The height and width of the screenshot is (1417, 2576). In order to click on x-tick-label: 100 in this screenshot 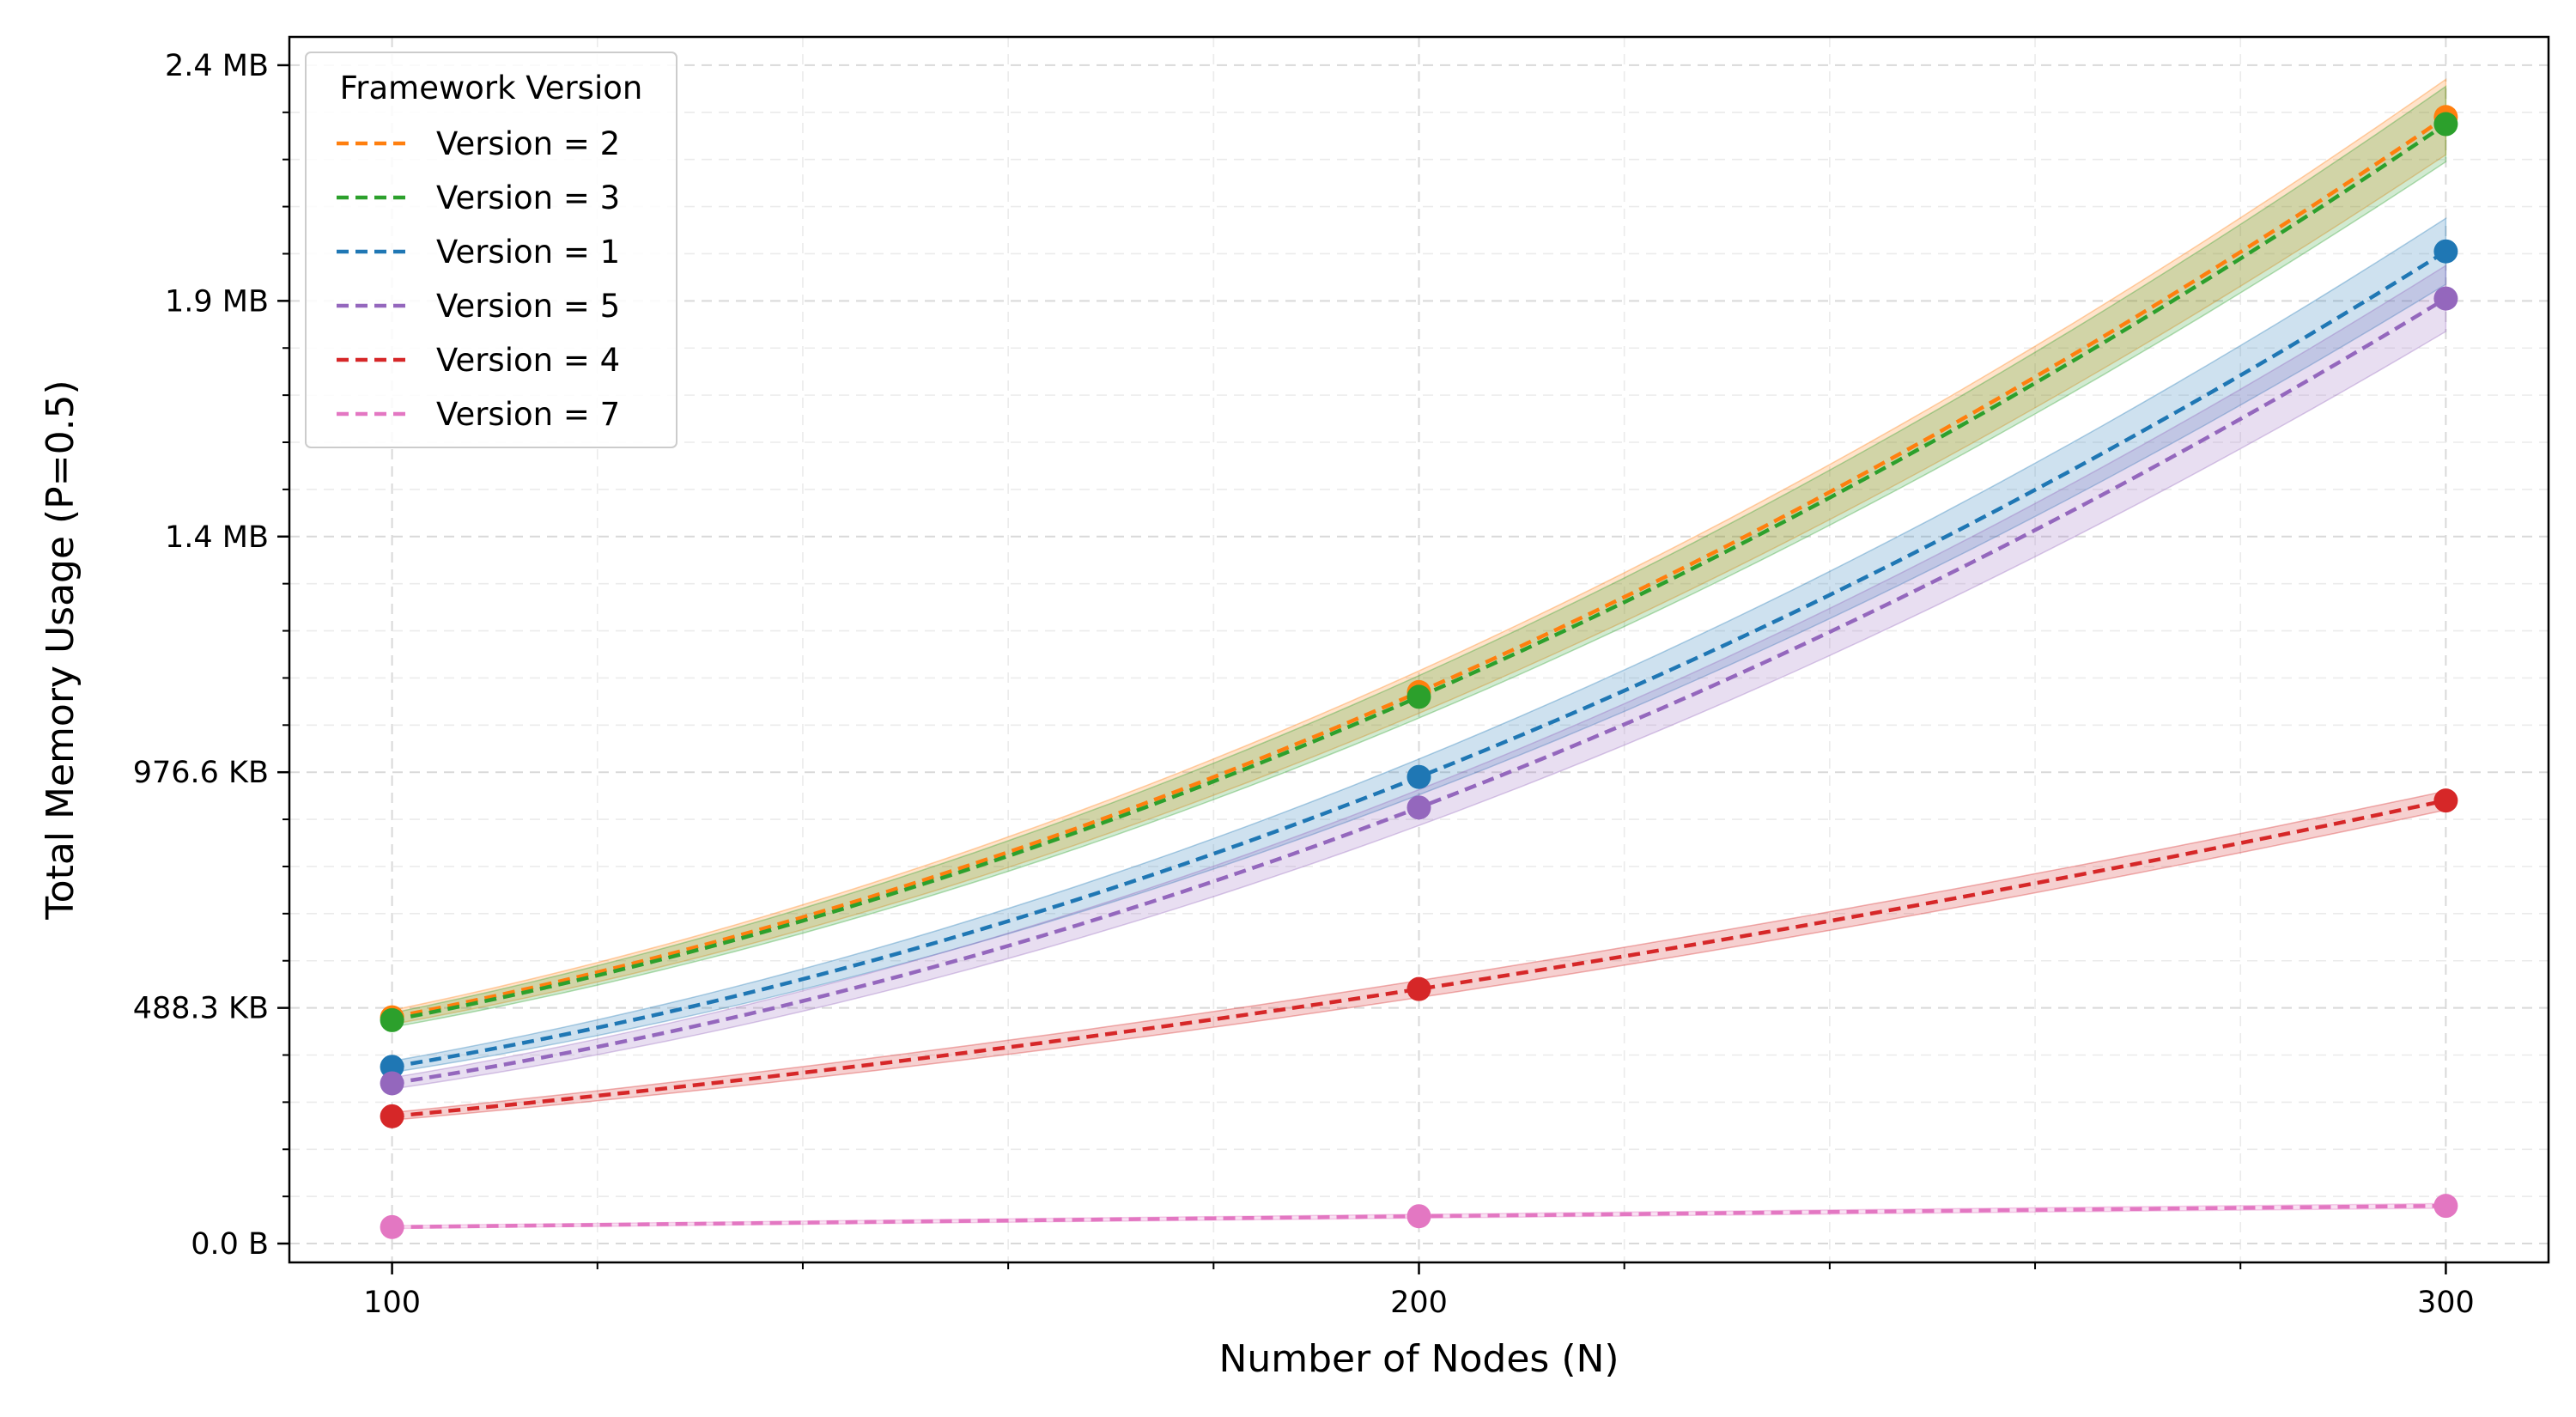, I will do `click(392, 1303)`.